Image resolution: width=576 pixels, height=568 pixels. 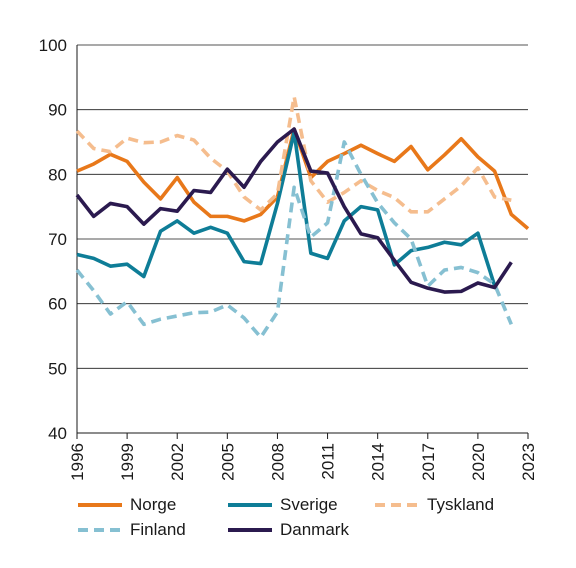 I want to click on legend-swatch-norge, so click(x=100, y=505).